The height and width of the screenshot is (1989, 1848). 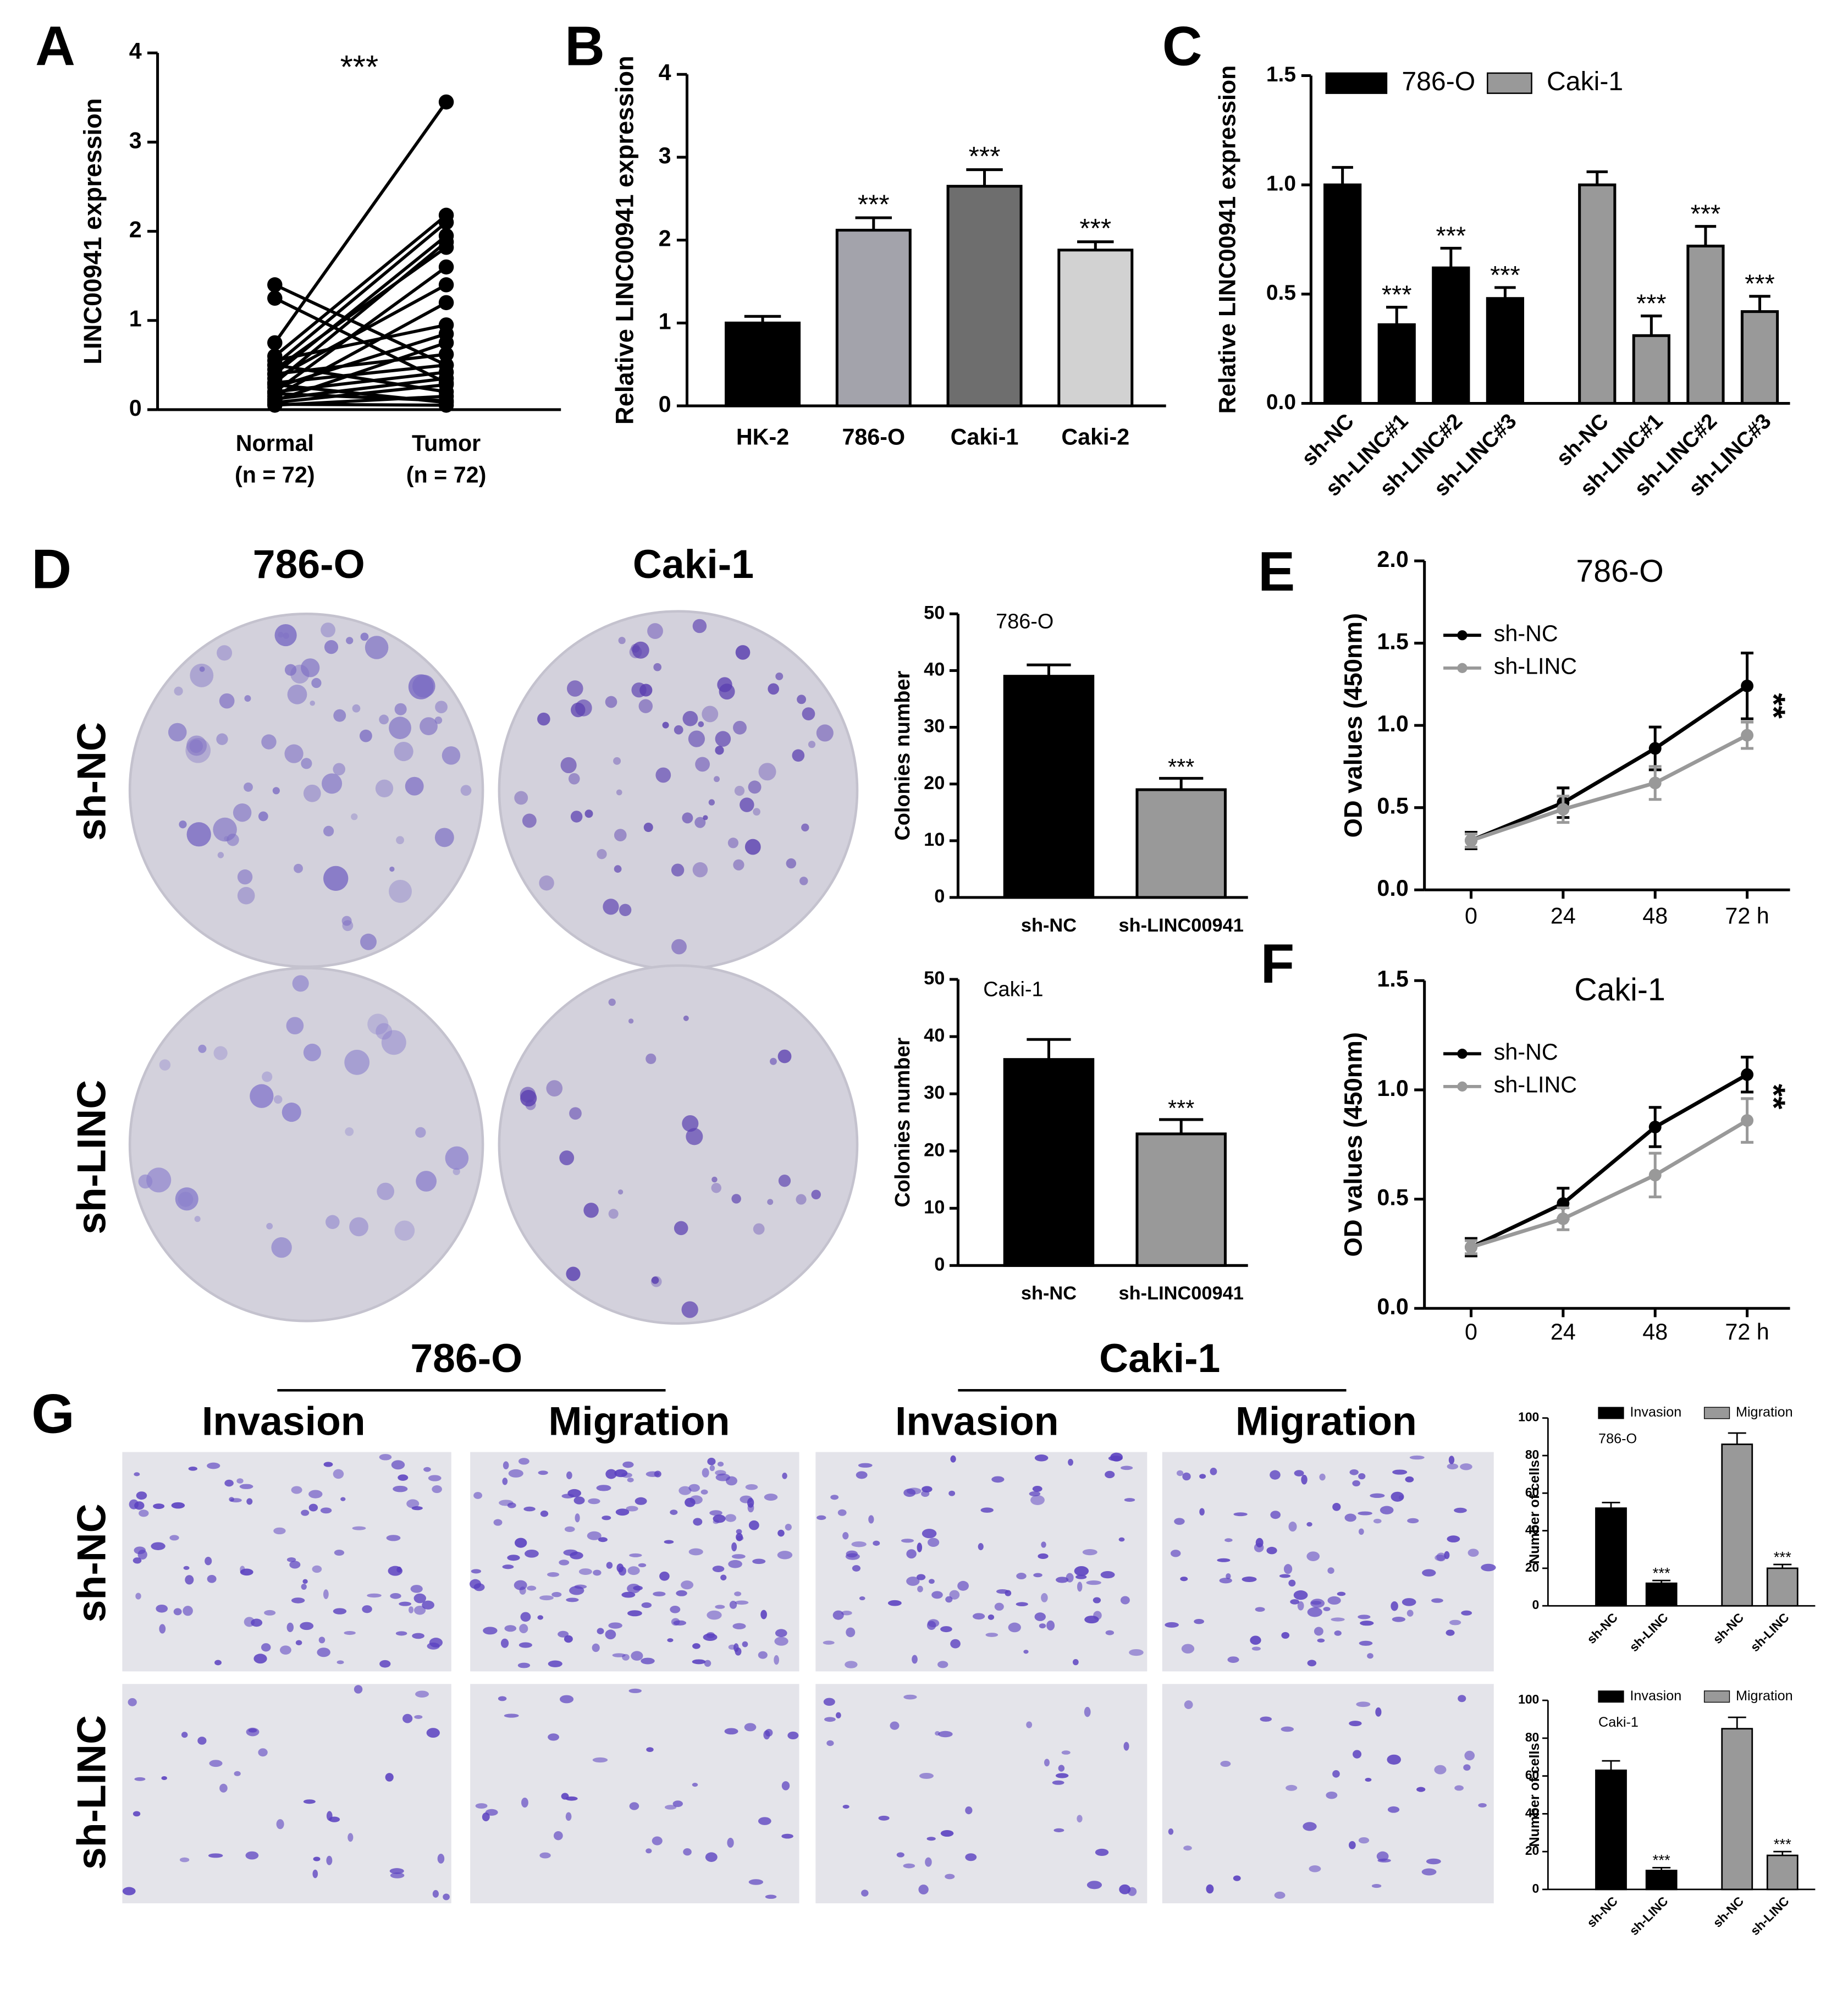 I want to click on x-tick-label: Caki-2, so click(x=1095, y=437).